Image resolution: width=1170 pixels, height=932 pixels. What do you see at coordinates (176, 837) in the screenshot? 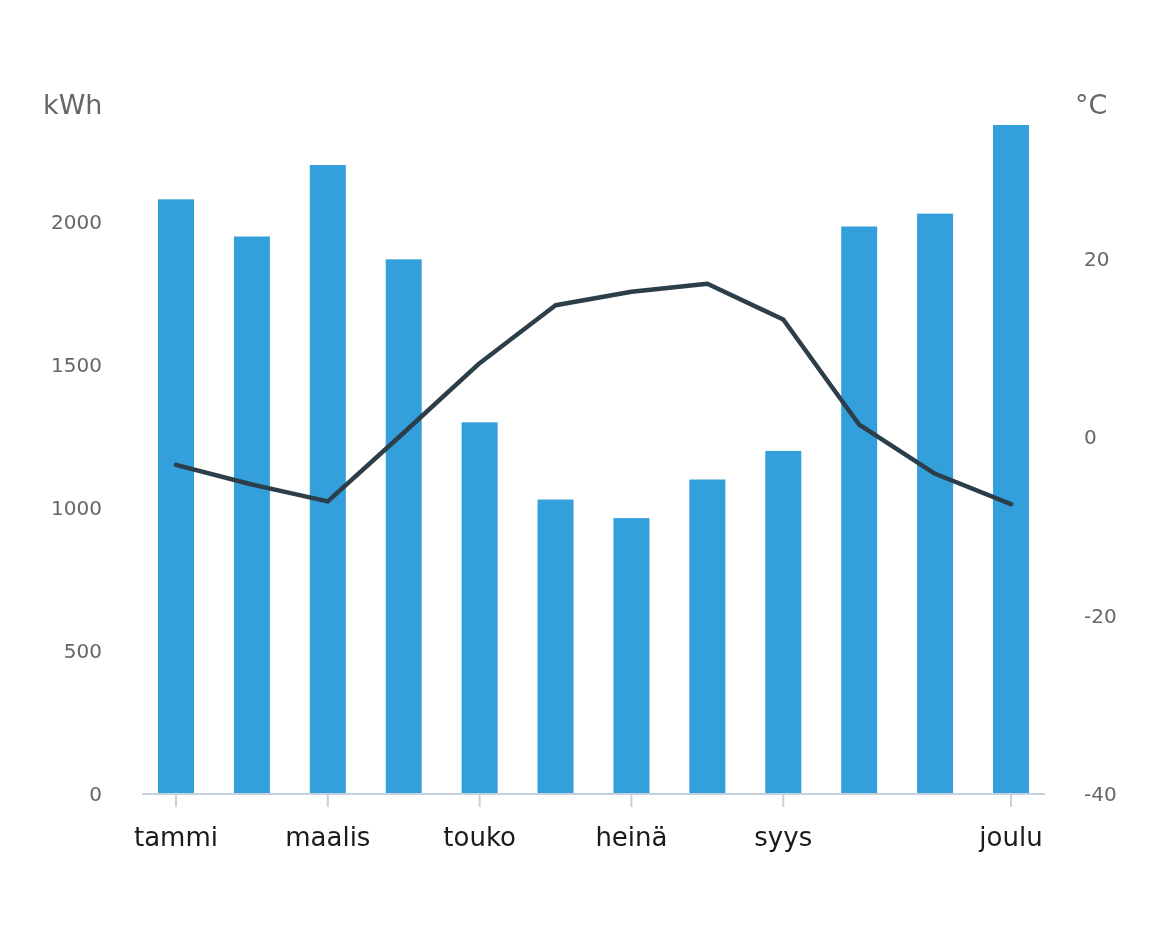
I see `x-tick-label: tammi` at bounding box center [176, 837].